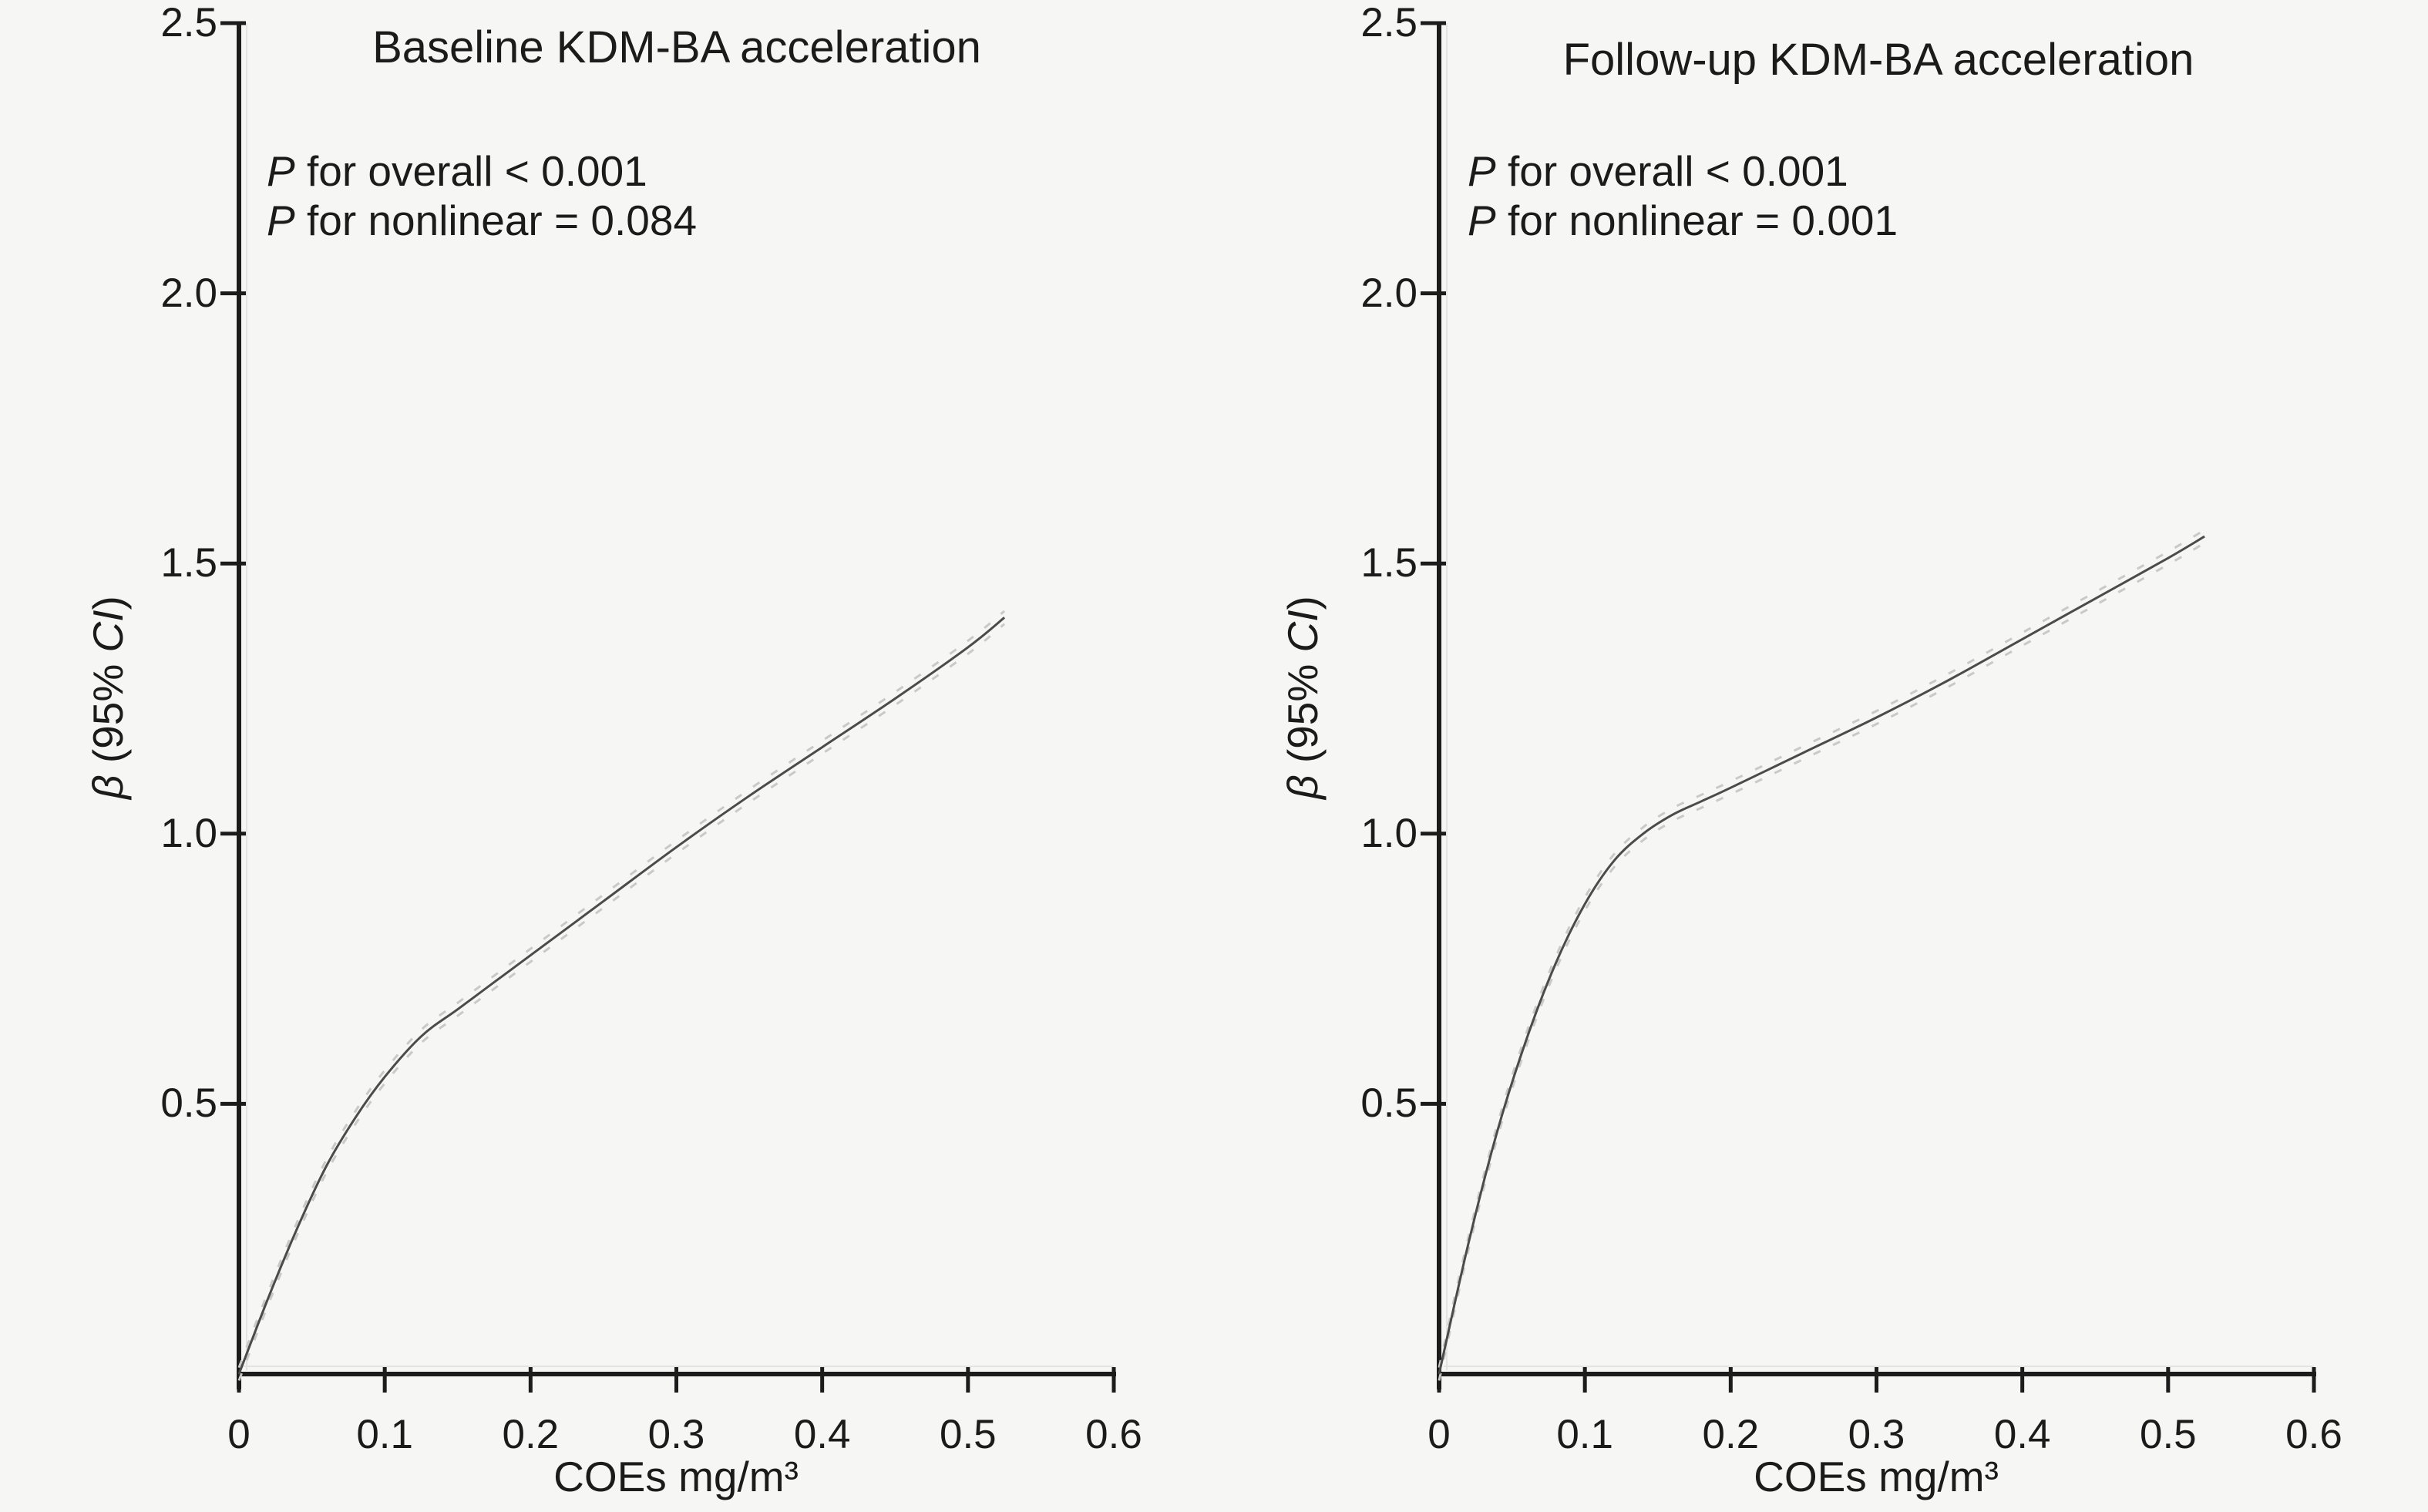 Image resolution: width=2428 pixels, height=1512 pixels. What do you see at coordinates (496, 220) in the screenshot?
I see `p-nonlinear-text: for nonlinear = 0.084` at bounding box center [496, 220].